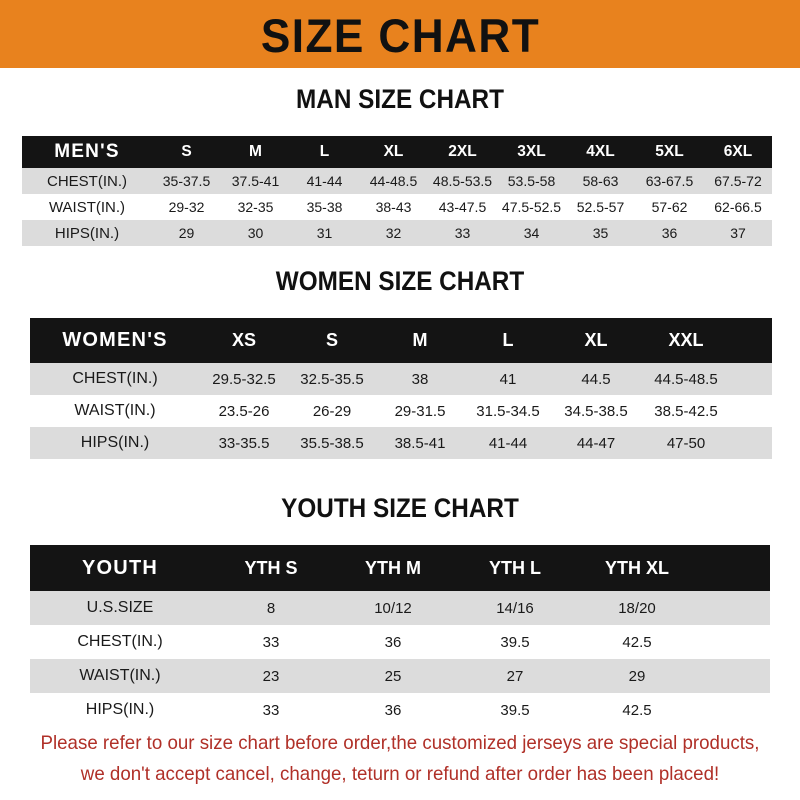  What do you see at coordinates (462, 233) in the screenshot?
I see `men-cell: 33` at bounding box center [462, 233].